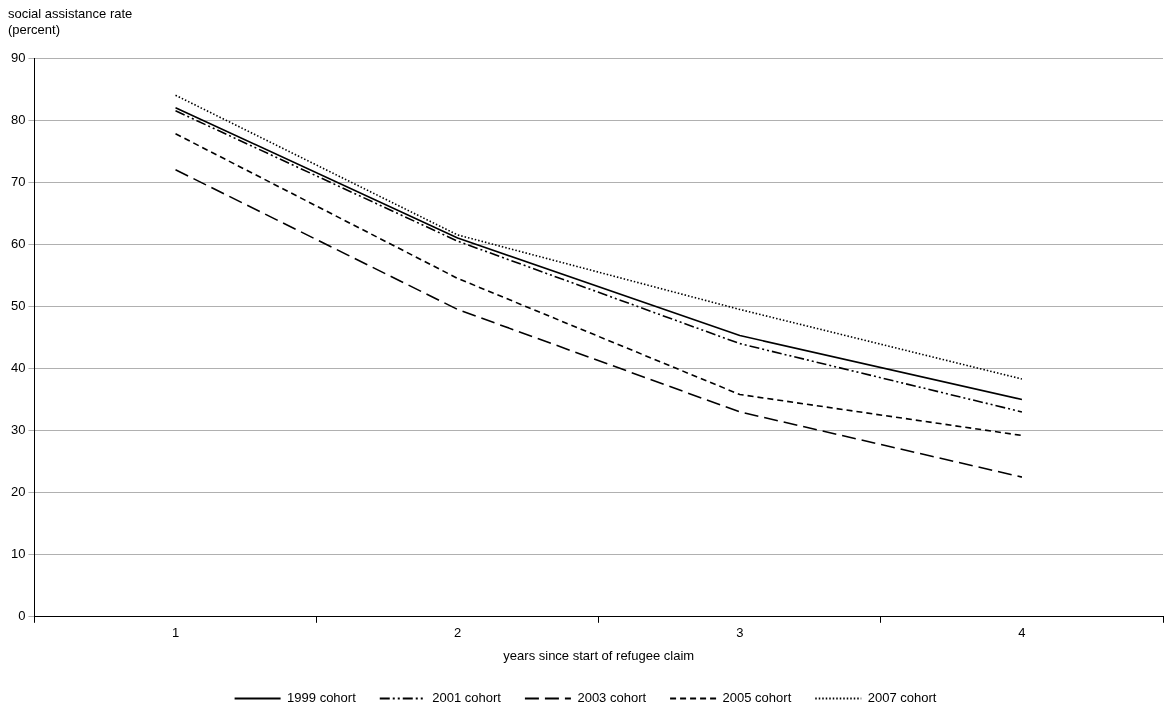 This screenshot has width=1165, height=719. What do you see at coordinates (1022, 633) in the screenshot?
I see `x-tick-label: 4` at bounding box center [1022, 633].